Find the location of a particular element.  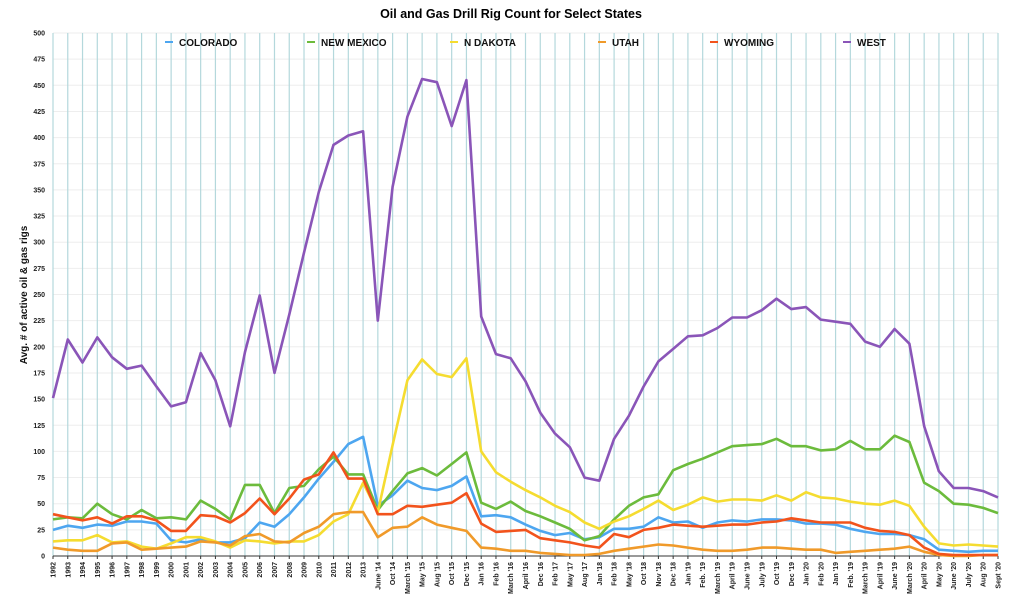

x-tick-label: 2004 is located at coordinates (231, 570).